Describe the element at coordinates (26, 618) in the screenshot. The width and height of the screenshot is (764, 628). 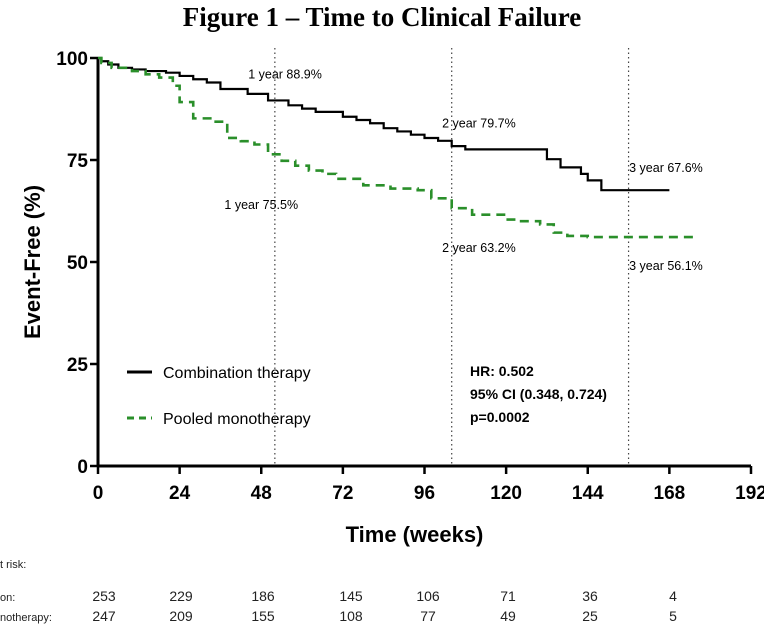
I see `risk-row-label: notherapy:` at that location.